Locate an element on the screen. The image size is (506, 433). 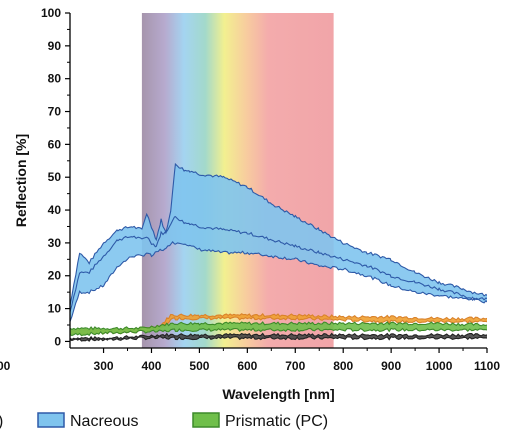
x-axis-title: Wavelength [nm] is located at coordinates (278, 394).